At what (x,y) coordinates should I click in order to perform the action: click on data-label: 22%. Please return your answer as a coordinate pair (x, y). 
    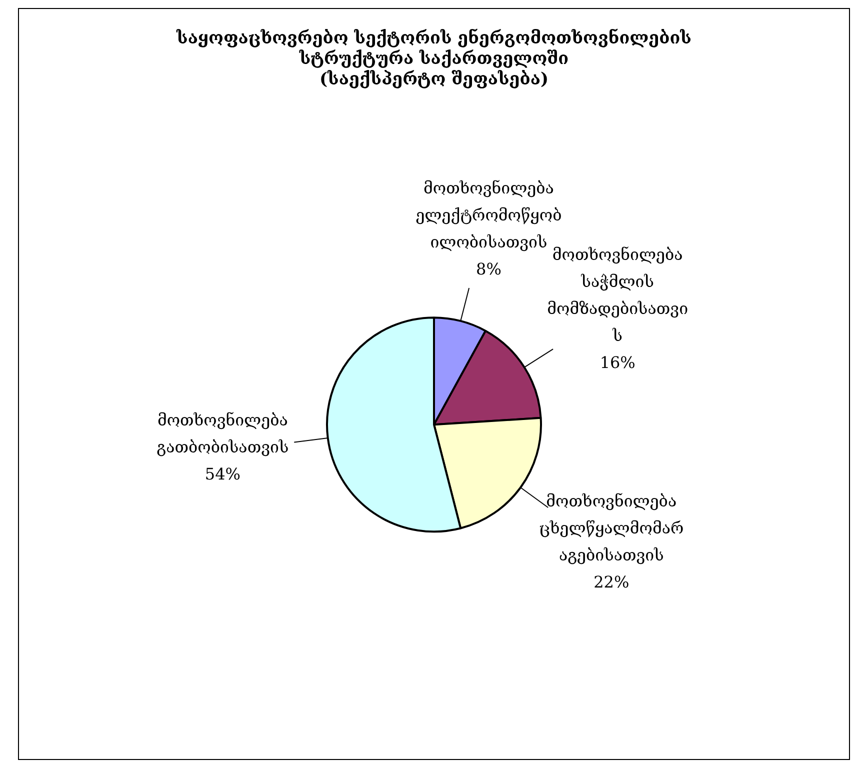
    Looking at the image, I should click on (612, 582).